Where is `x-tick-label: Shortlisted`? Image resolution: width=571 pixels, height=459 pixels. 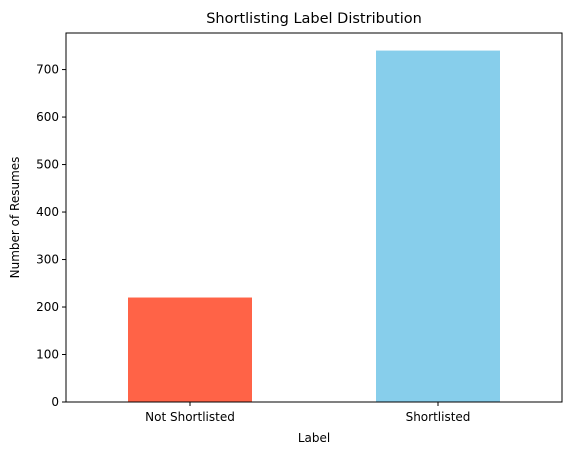 x-tick-label: Shortlisted is located at coordinates (438, 417).